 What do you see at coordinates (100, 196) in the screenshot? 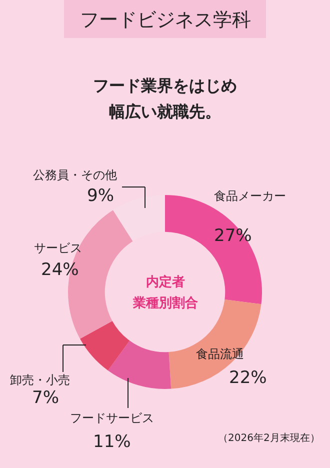
I see `data-label: 9%` at bounding box center [100, 196].